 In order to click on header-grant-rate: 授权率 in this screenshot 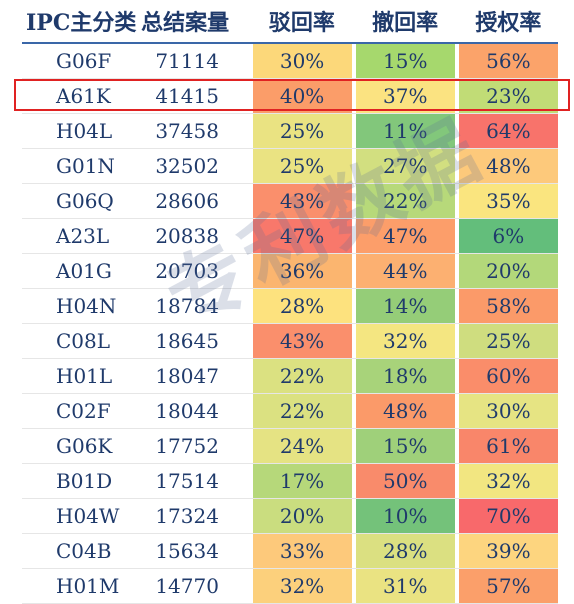, I will do `click(508, 23)`.